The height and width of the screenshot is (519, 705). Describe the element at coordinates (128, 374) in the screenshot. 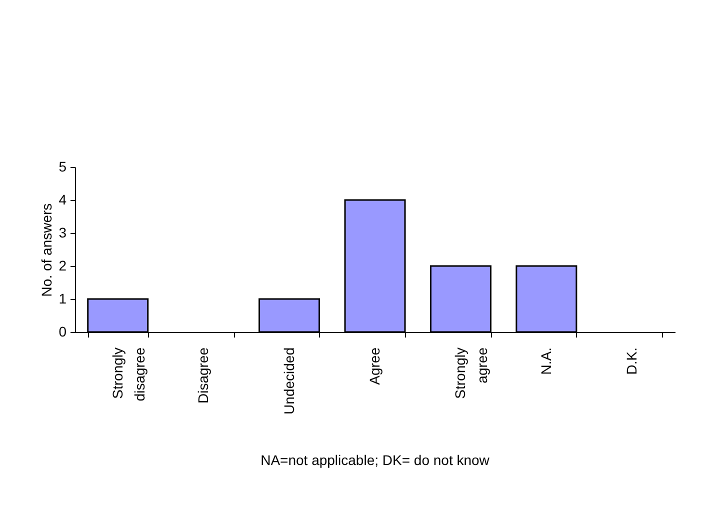

I see `x-tick-label: Strongly disagree` at that location.